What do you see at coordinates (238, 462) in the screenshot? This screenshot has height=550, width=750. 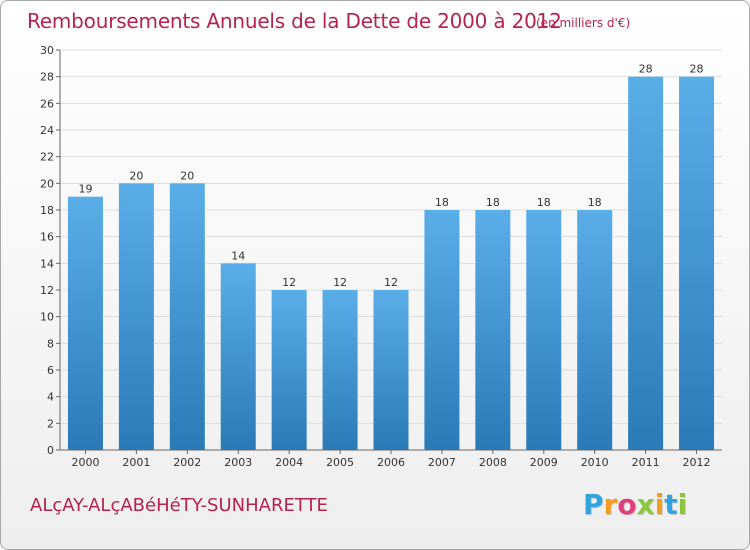 I see `x-tick-label: 2003` at bounding box center [238, 462].